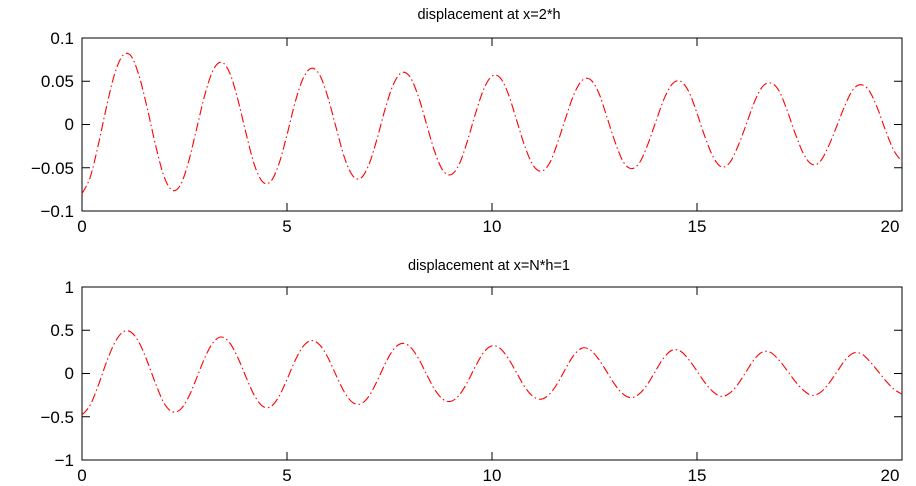 This screenshot has width=916, height=486. What do you see at coordinates (62, 330) in the screenshot?
I see `y-tick-label-bottom-1: 0.5` at bounding box center [62, 330].